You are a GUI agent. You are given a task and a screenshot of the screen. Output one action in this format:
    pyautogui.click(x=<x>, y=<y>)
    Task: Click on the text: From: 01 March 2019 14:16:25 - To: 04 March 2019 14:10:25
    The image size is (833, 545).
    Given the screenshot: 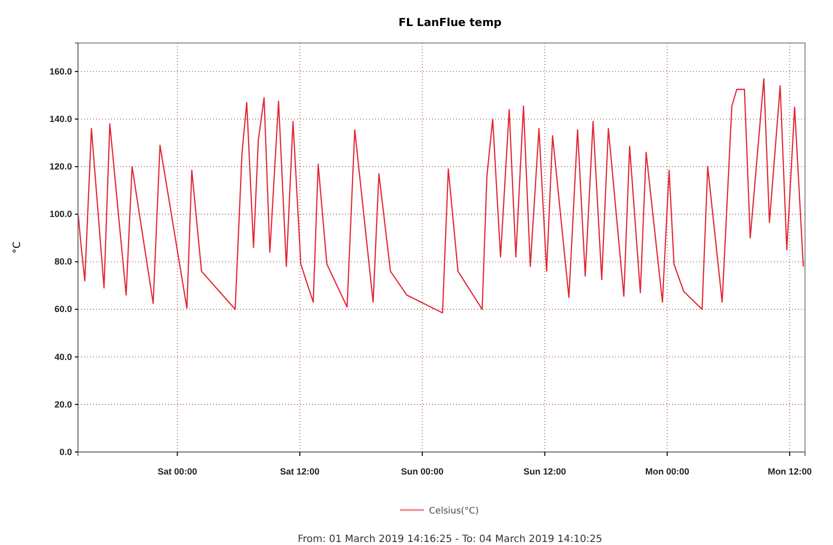 What is the action you would take?
    pyautogui.click(x=450, y=539)
    